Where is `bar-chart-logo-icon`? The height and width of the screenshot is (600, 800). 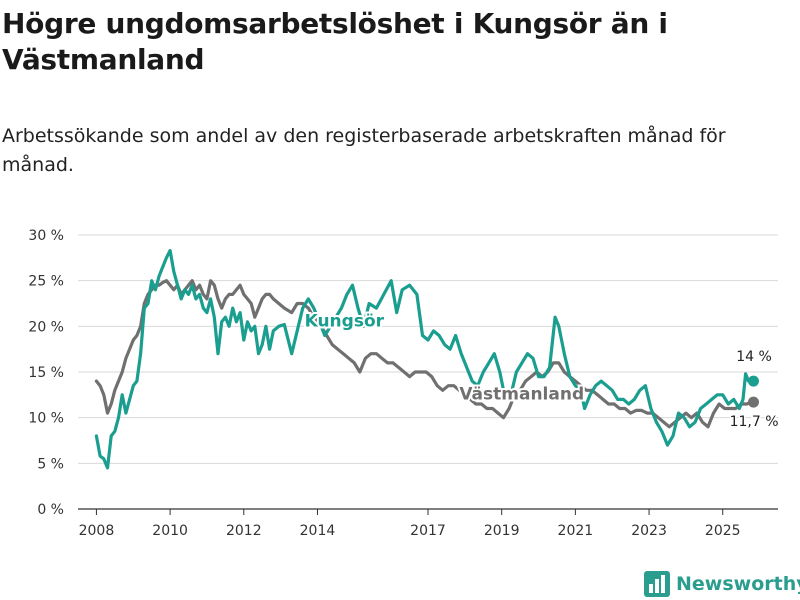
bar-chart-logo-icon is located at coordinates (657, 584).